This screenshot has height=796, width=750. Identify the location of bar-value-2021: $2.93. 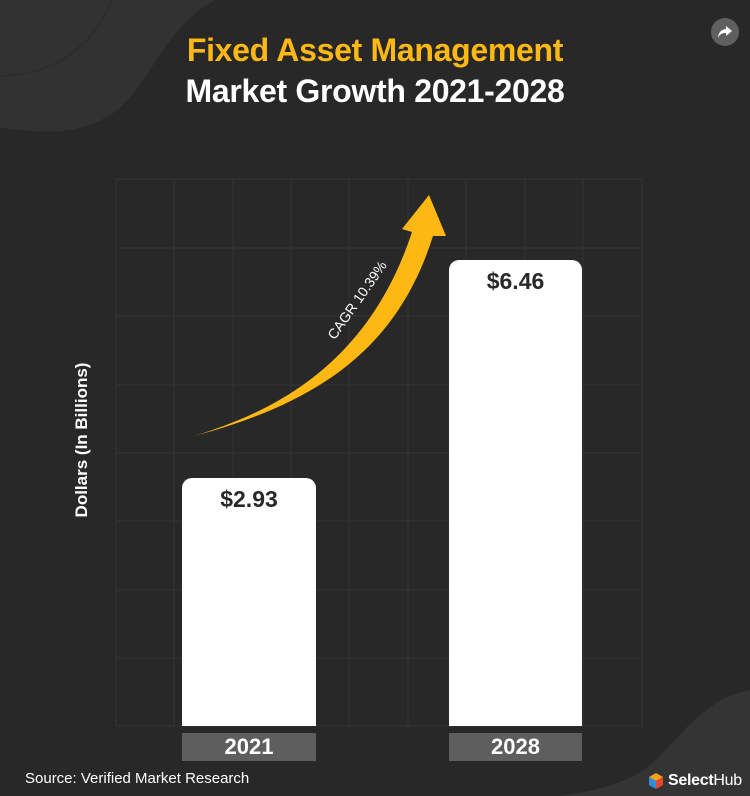
(249, 499).